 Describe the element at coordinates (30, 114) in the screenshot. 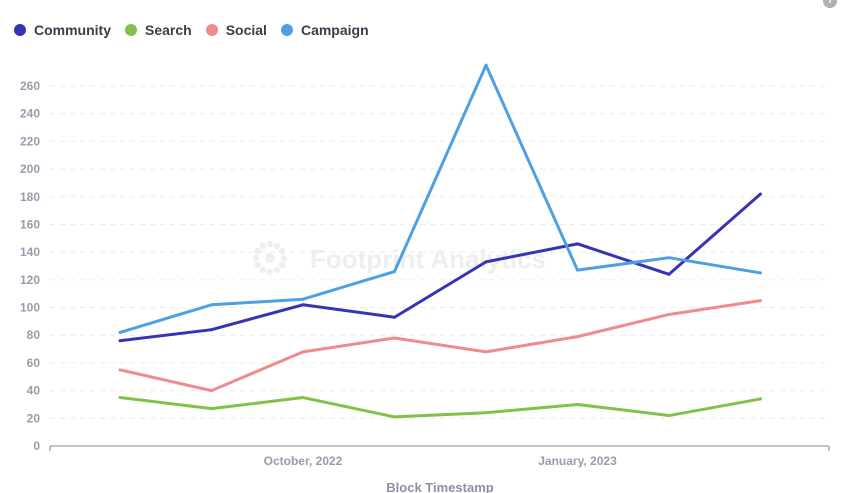

I see `y-tick-label: 240` at that location.